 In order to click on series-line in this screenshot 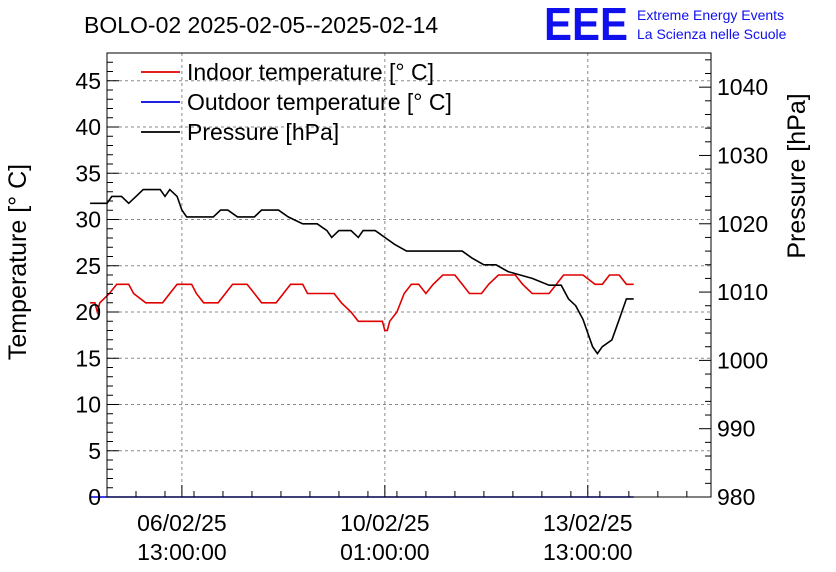, I will do `click(362, 303)`.